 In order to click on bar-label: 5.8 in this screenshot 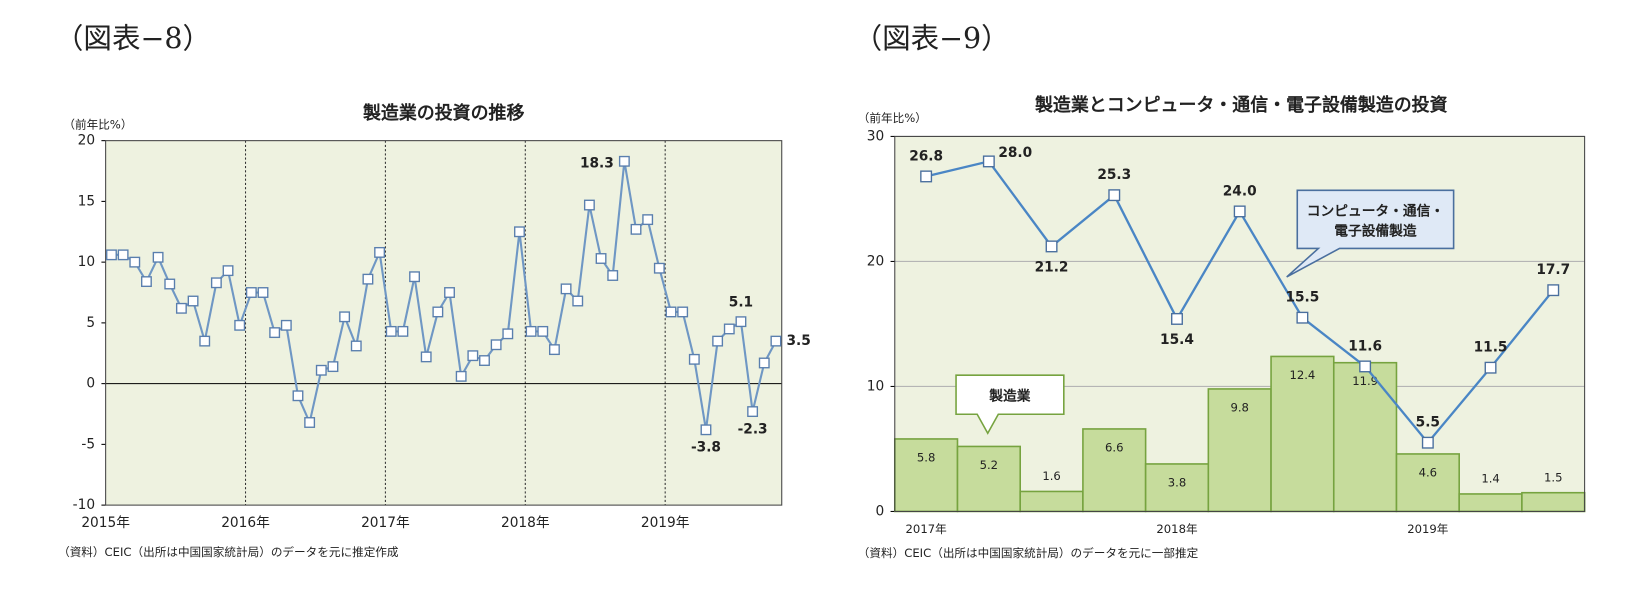, I will do `click(926, 457)`.